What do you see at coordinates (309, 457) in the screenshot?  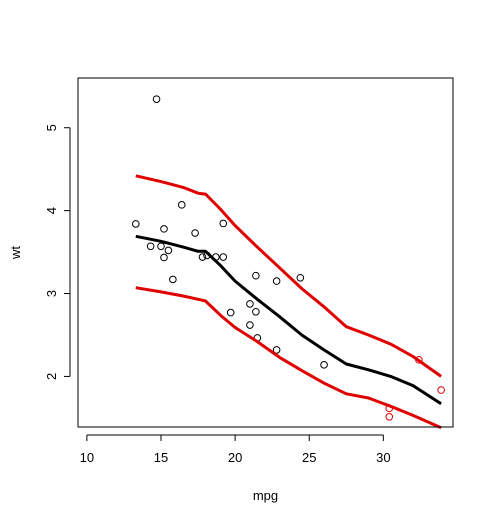 I see `x-tick-label: 25` at bounding box center [309, 457].